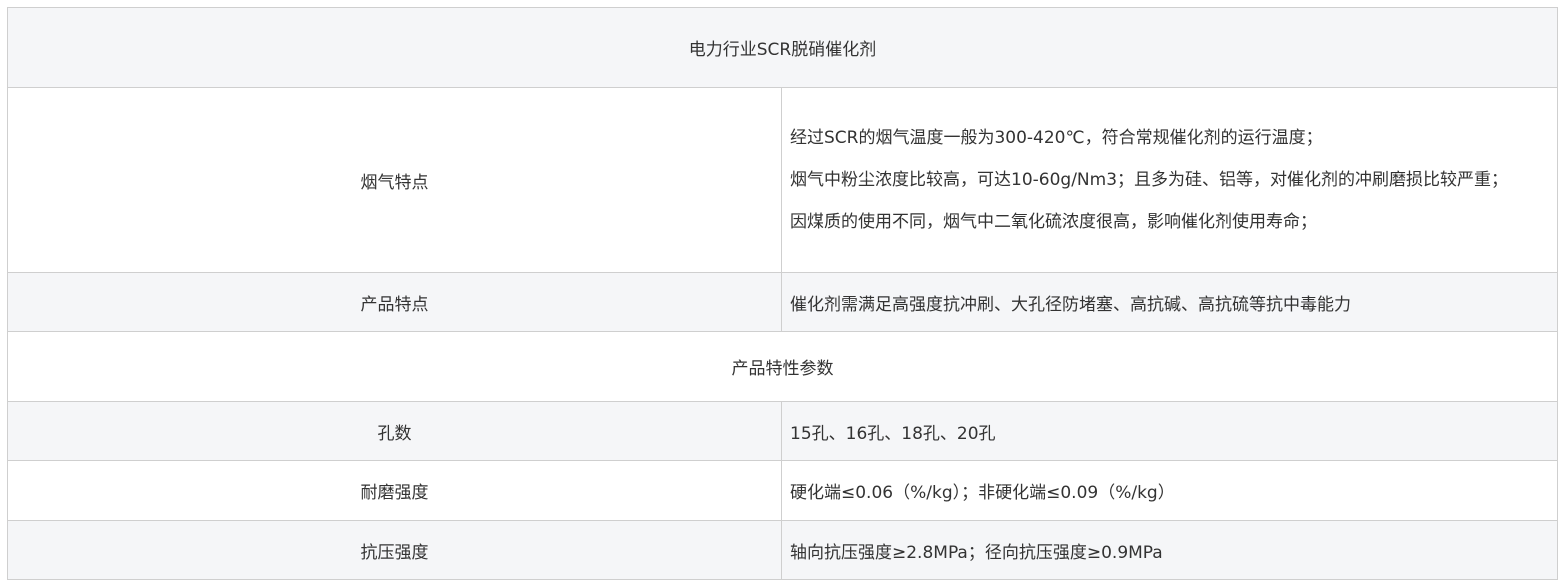  I want to click on table-title: 电力行业SCR脱硝催化剂, so click(782, 47).